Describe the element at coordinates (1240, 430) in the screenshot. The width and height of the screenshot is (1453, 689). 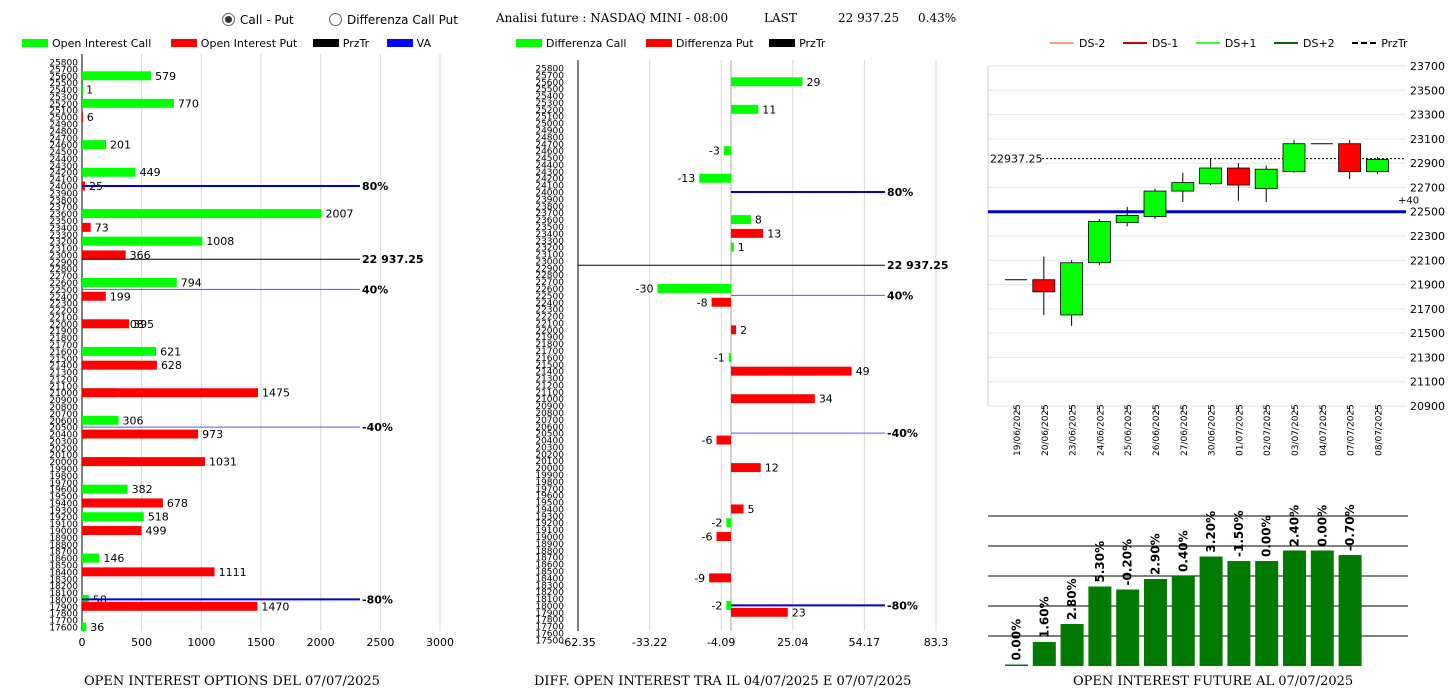
I see `date-label: 01/07/2025` at that location.